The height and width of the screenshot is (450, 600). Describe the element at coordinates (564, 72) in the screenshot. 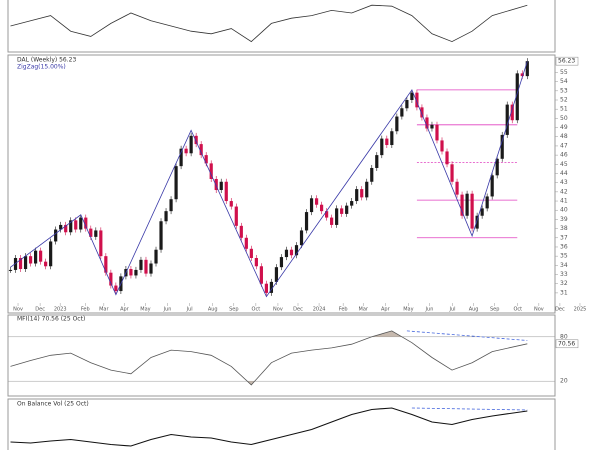

I see `y-tick-label: 55` at that location.